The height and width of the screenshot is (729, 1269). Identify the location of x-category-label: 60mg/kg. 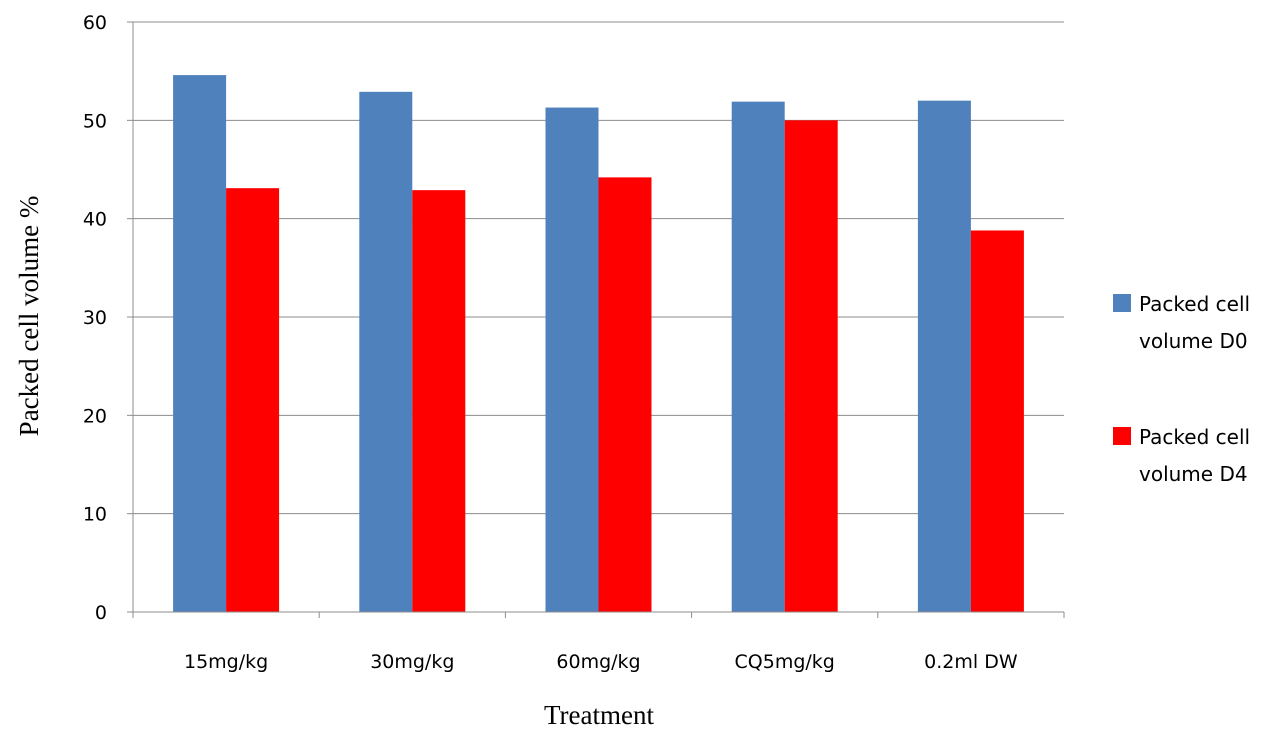
(598, 662).